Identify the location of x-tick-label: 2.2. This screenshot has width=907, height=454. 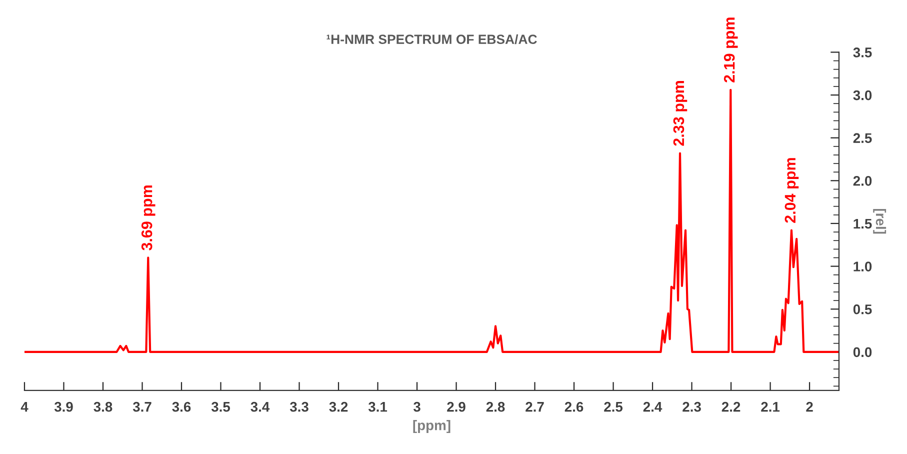
(731, 407).